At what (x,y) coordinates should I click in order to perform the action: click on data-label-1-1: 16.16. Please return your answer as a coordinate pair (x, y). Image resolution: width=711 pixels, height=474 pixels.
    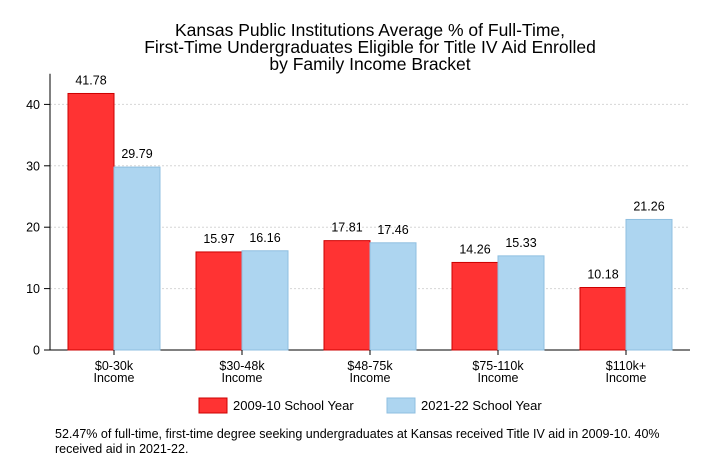
    Looking at the image, I should click on (264, 238).